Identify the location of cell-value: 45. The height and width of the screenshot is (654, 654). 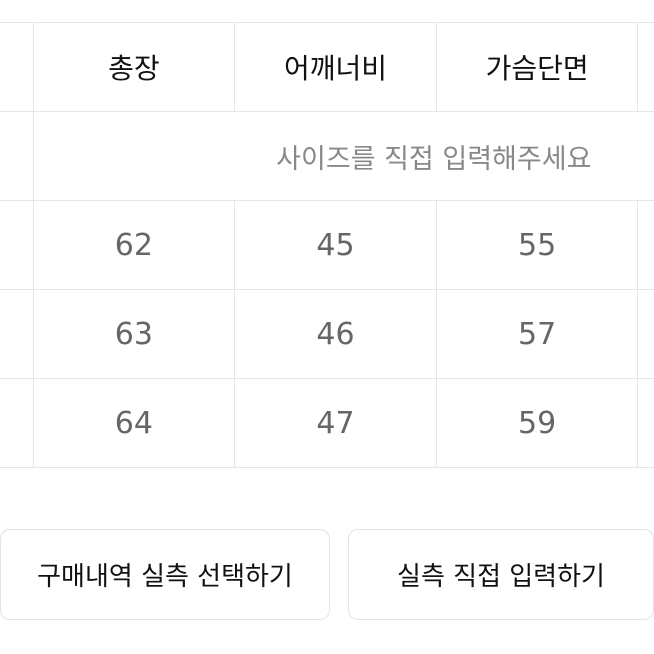
(335, 245).